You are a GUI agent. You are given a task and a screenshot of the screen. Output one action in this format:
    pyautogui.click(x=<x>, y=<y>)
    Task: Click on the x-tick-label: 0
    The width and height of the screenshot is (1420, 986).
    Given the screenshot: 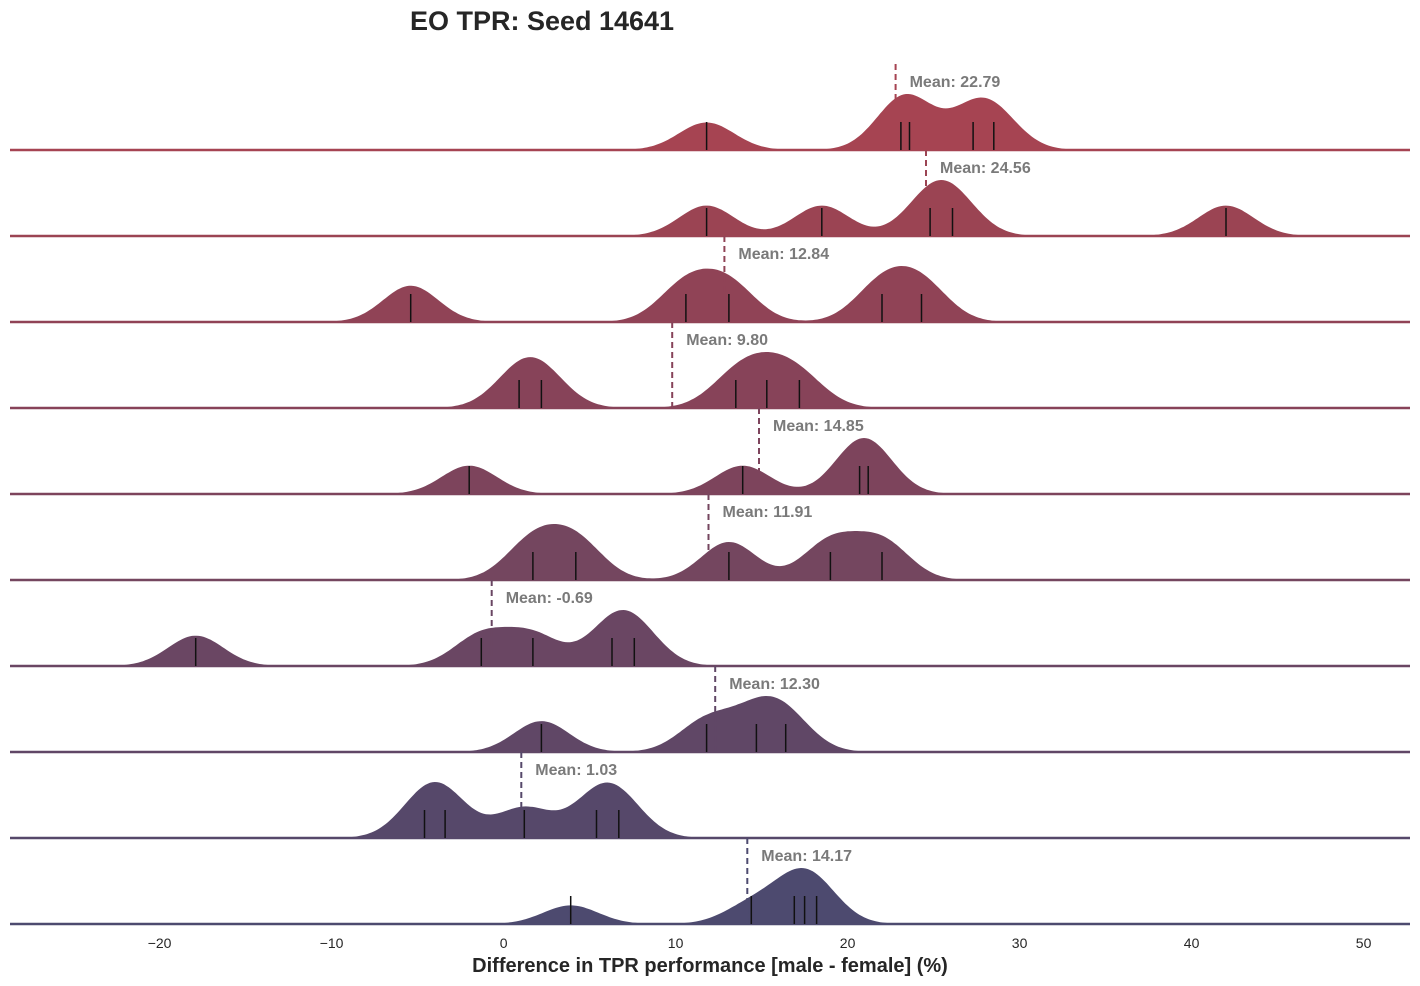 What is the action you would take?
    pyautogui.click(x=504, y=943)
    